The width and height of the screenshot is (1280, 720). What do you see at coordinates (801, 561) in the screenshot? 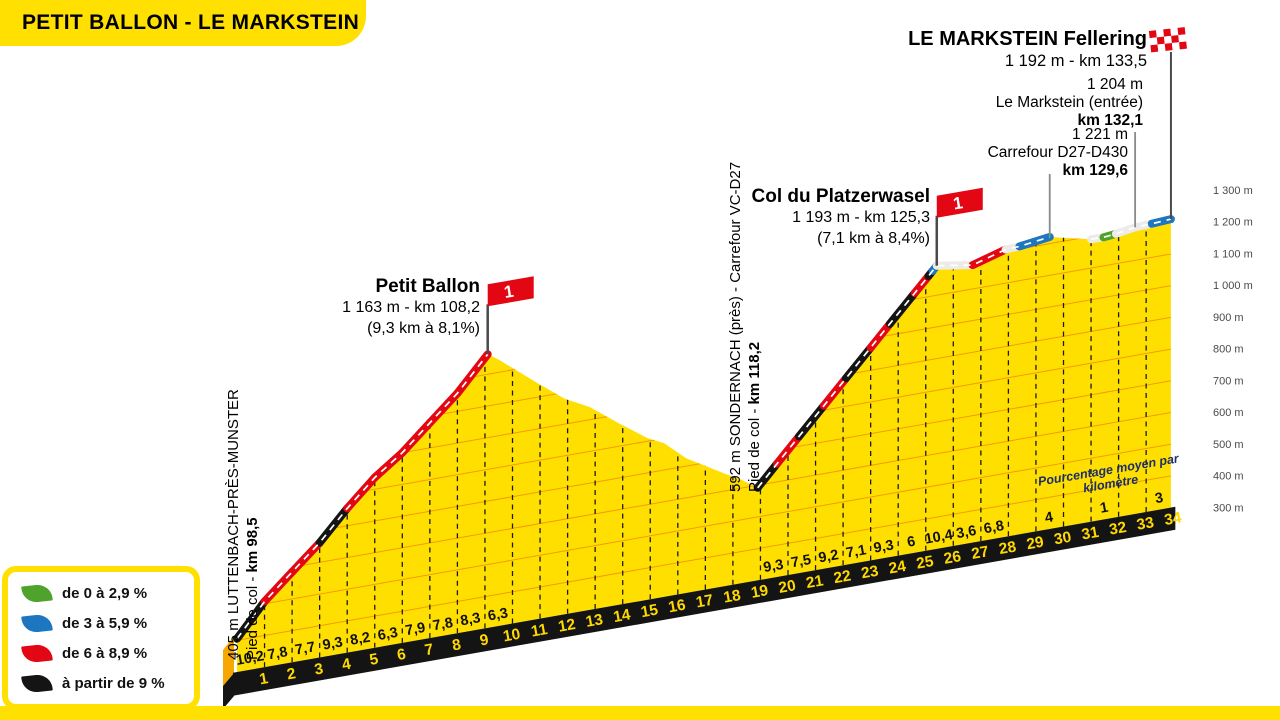
I see `gradient-value-km21: 7,5` at bounding box center [801, 561].